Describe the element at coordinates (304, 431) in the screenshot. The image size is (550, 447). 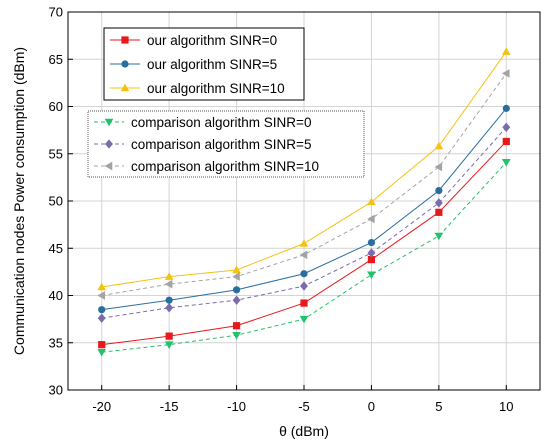
I see `x-axis-title: θ (dBm)` at that location.